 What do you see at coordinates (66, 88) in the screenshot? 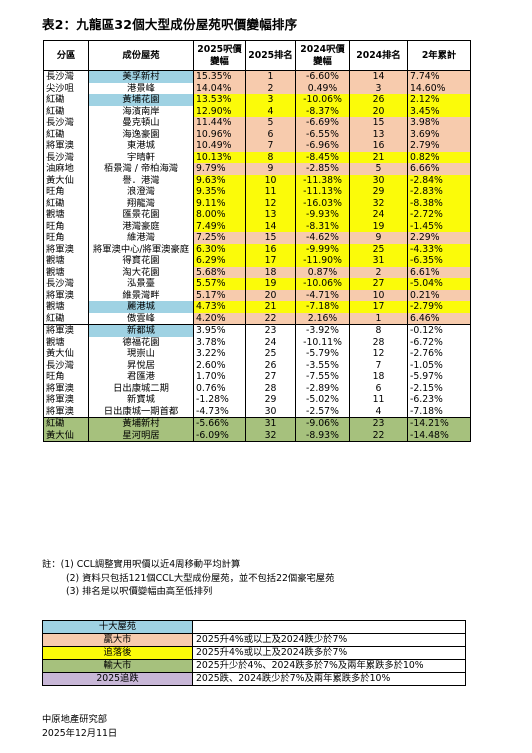
I see `cell-district: 尖沙咀` at bounding box center [66, 88].